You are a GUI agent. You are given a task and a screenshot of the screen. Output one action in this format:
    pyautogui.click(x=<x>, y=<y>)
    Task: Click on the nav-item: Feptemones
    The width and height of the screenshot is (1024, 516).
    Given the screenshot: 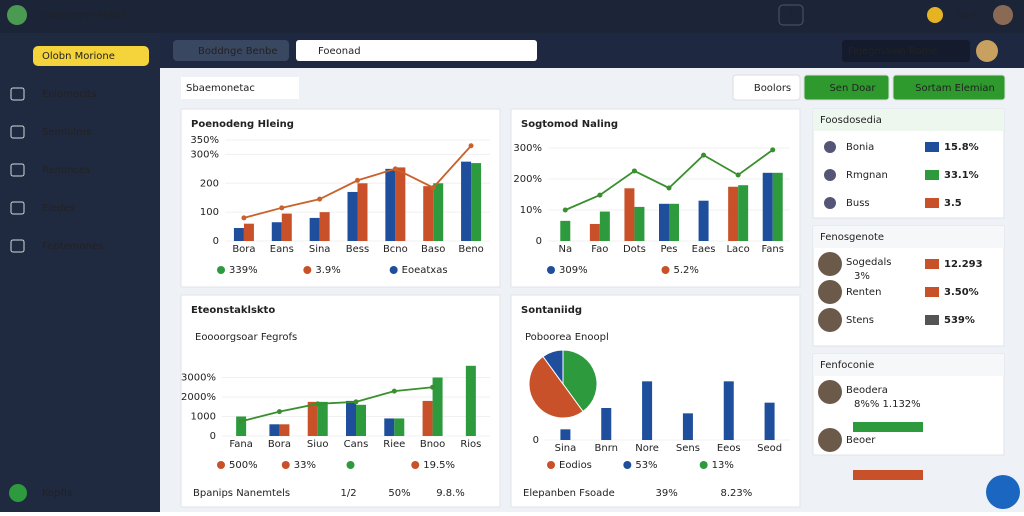 What is the action you would take?
    pyautogui.click(x=72, y=246)
    